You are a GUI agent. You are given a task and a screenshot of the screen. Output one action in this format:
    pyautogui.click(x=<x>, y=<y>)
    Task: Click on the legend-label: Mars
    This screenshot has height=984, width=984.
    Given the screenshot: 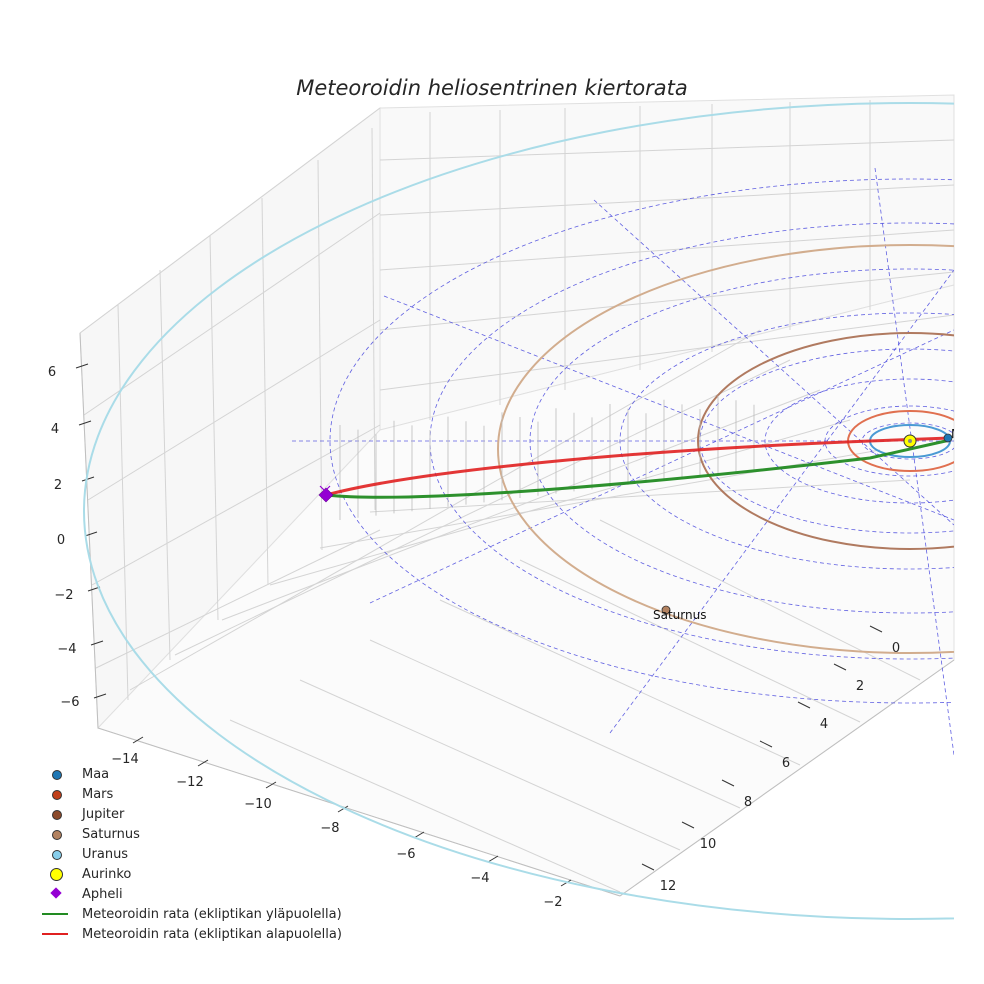 What is the action you would take?
    pyautogui.click(x=98, y=794)
    